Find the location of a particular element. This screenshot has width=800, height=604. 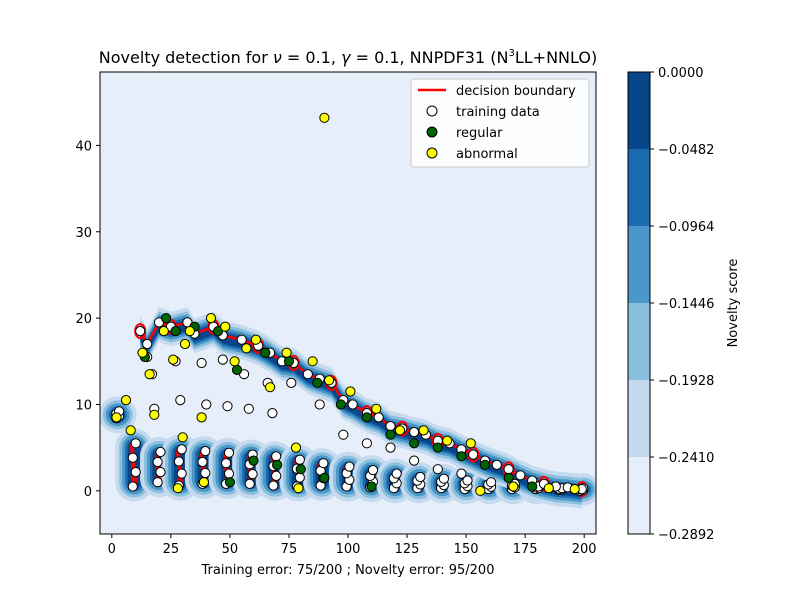

x-tick-label-4: 100 is located at coordinates (348, 549).